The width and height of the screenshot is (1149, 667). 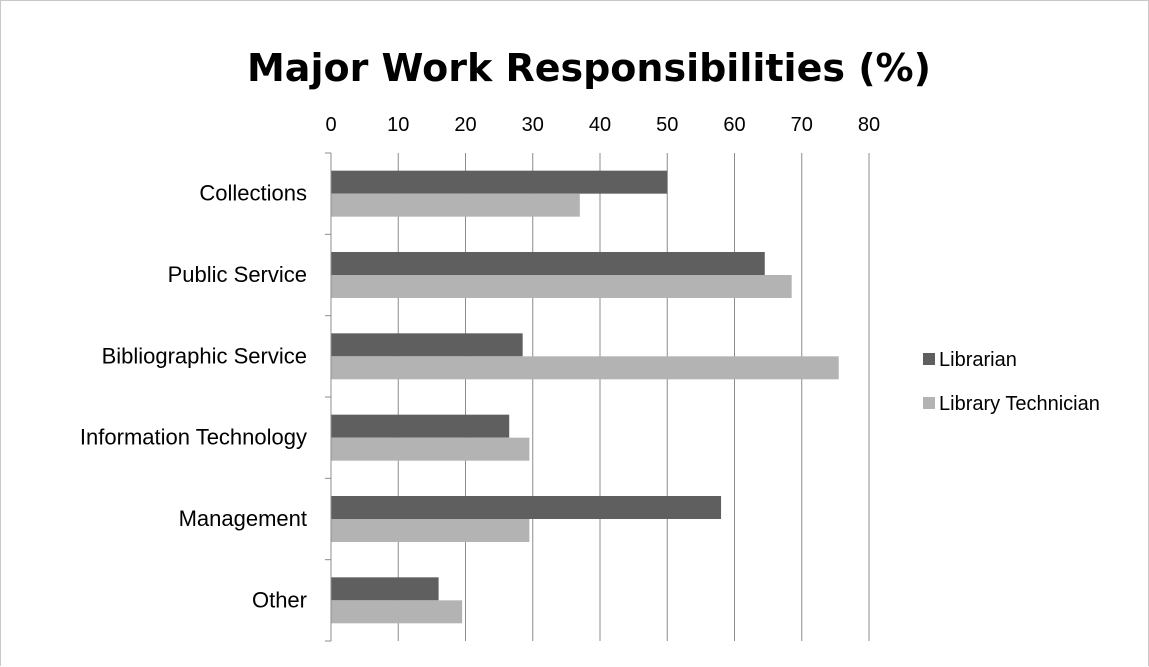 I want to click on legend-label: Library Technician, so click(x=1019, y=404).